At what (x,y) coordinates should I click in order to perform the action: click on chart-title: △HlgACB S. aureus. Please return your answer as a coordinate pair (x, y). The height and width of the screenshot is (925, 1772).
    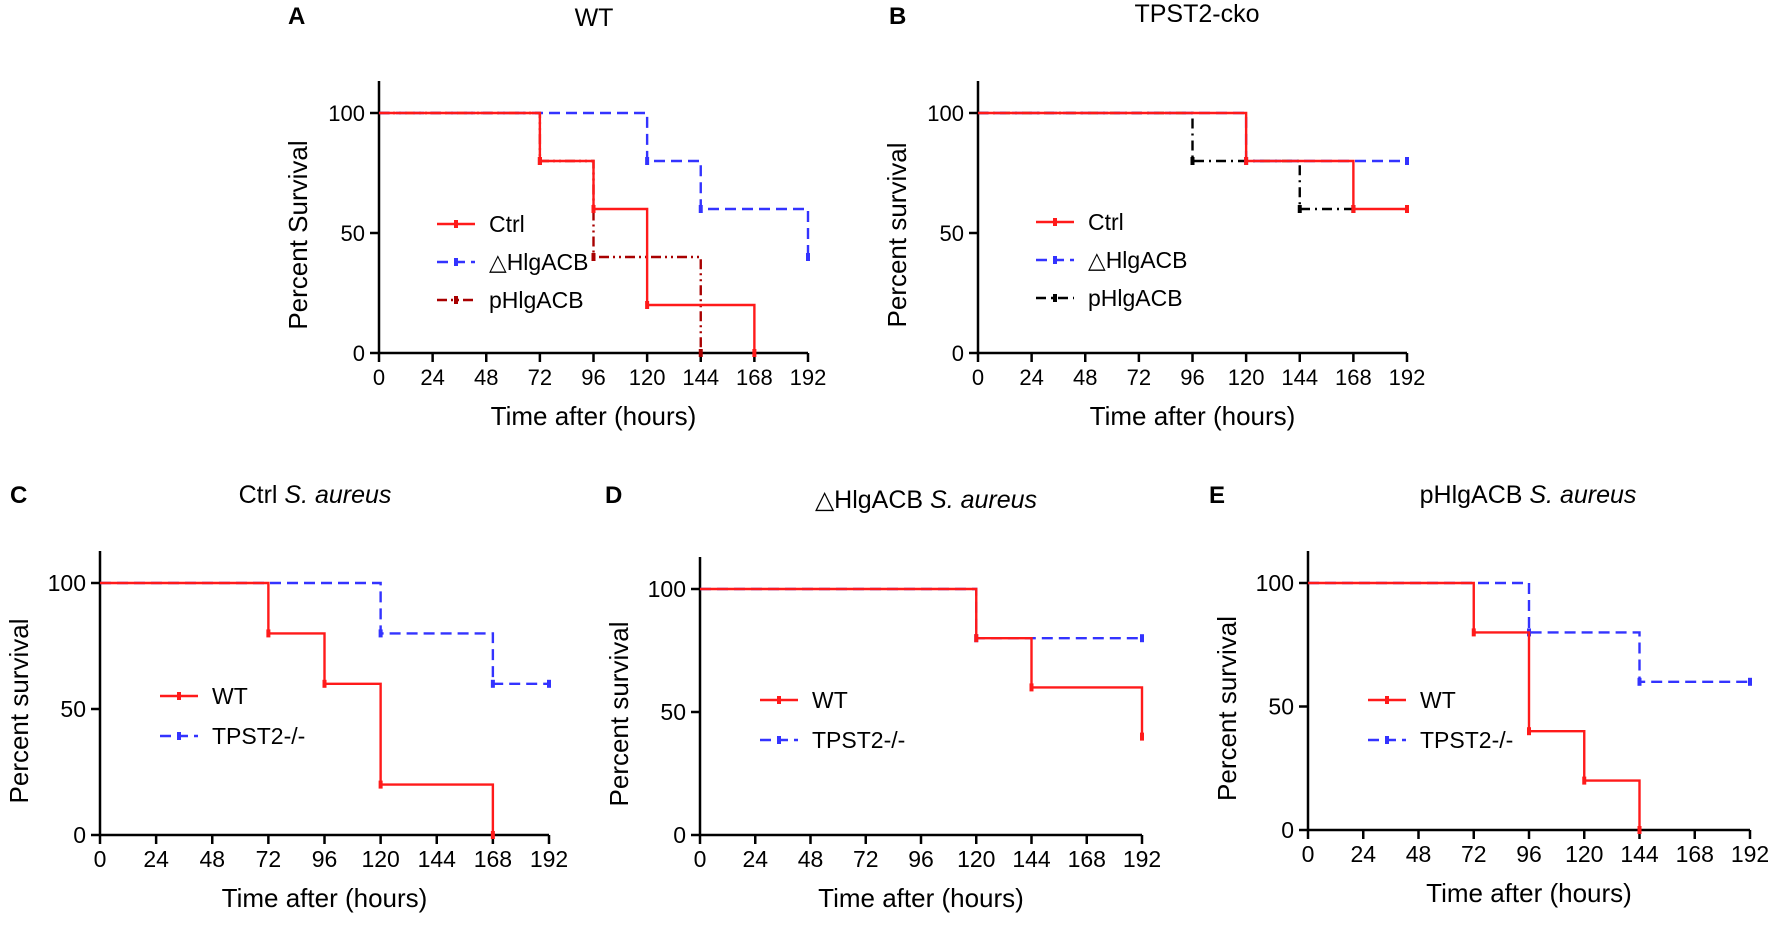
    Looking at the image, I should click on (926, 500).